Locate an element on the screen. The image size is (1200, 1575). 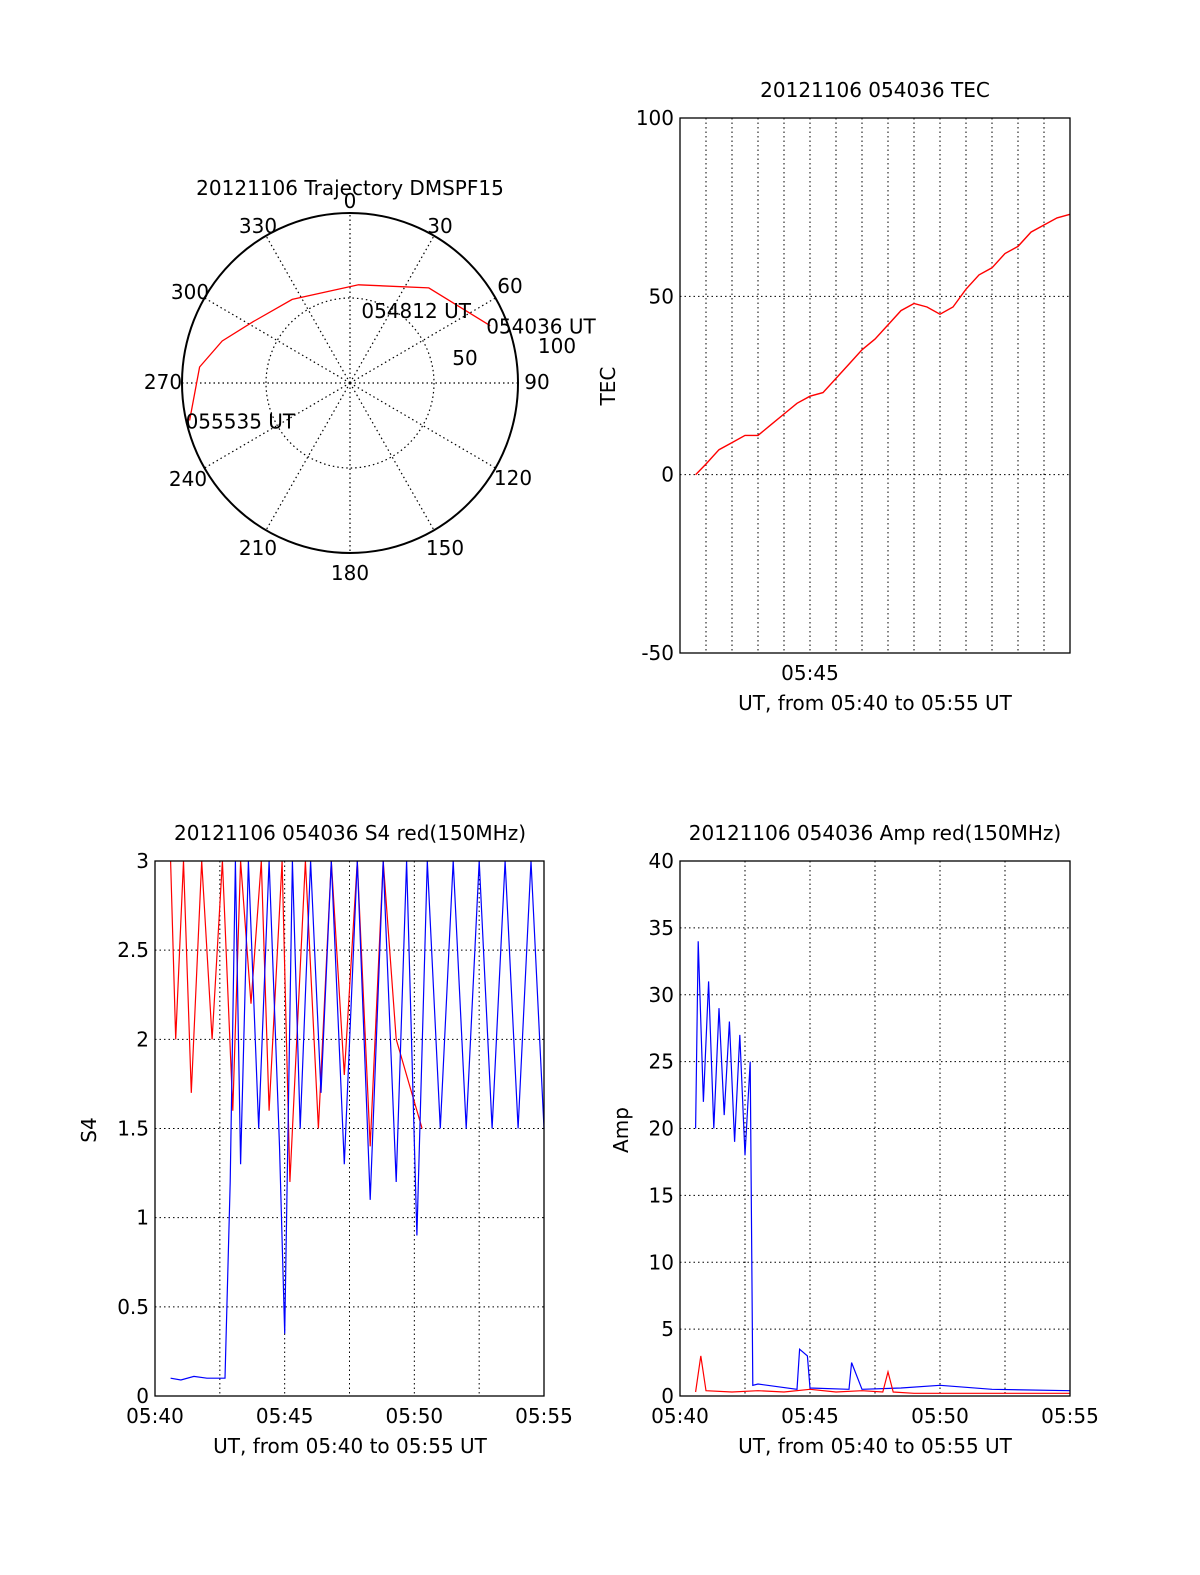
y-tick-label: 10 is located at coordinates (661, 1262).